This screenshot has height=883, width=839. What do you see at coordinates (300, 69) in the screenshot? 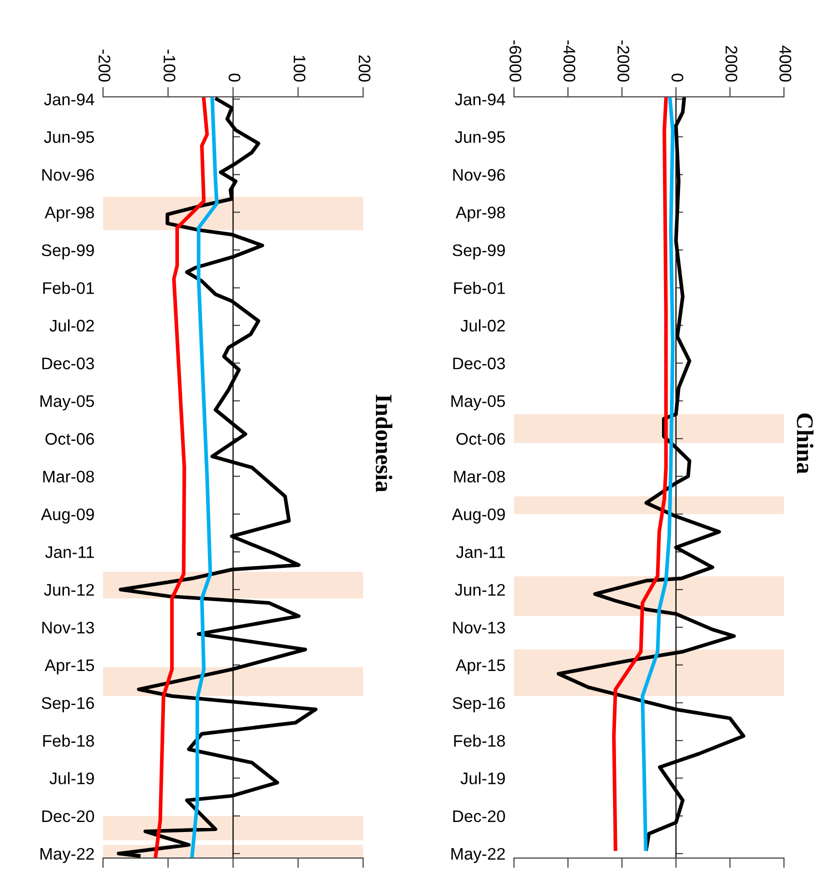
I see `x-tick-label: 100` at bounding box center [300, 69].